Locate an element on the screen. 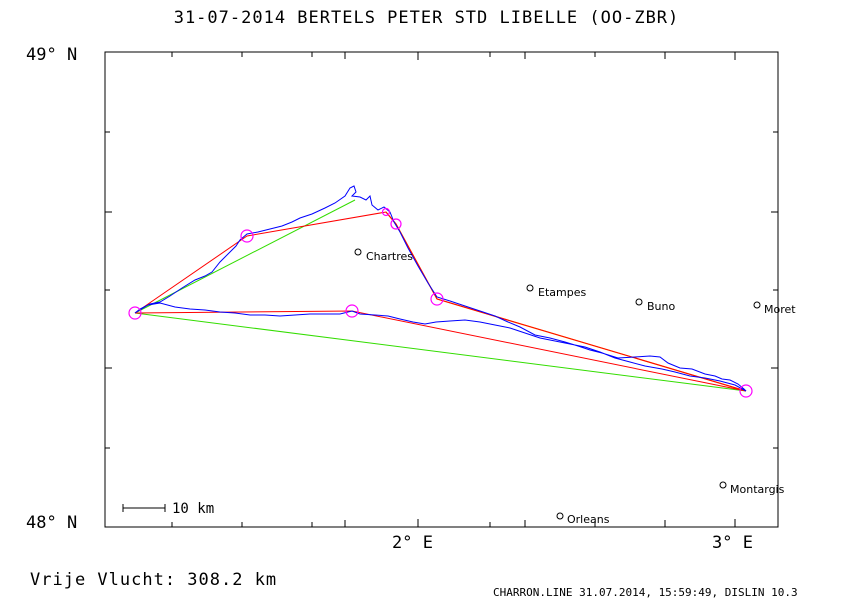 The height and width of the screenshot is (603, 853). city-marker-etampes is located at coordinates (530, 288).